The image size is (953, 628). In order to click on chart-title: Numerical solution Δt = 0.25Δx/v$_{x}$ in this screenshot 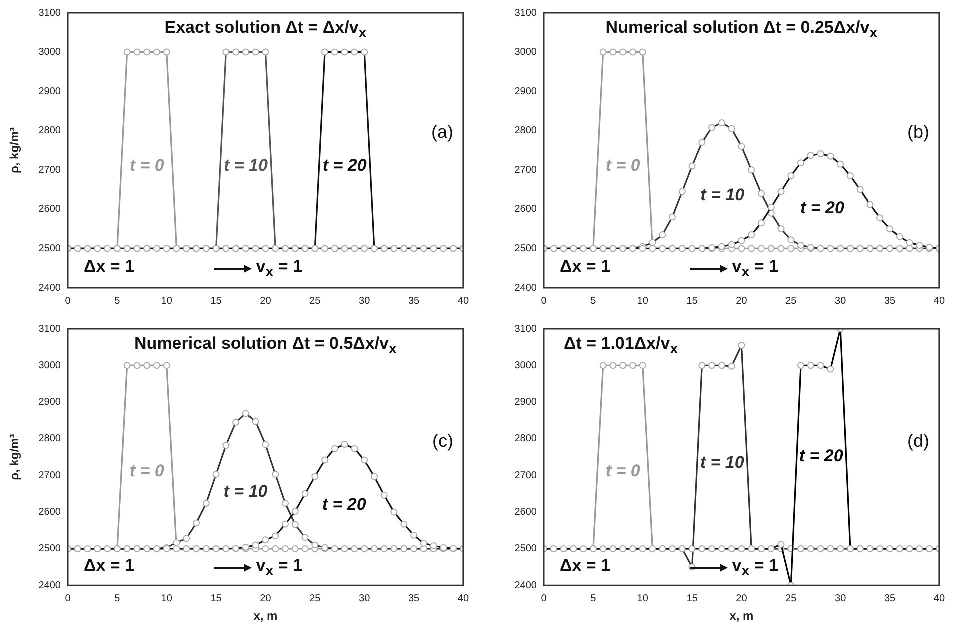, I will do `click(741, 30)`.